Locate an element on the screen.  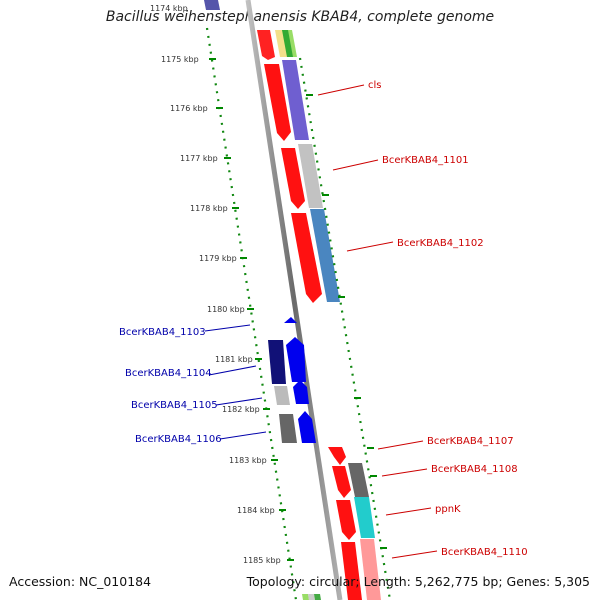
gene-cls is located at coordinates (295, 100).